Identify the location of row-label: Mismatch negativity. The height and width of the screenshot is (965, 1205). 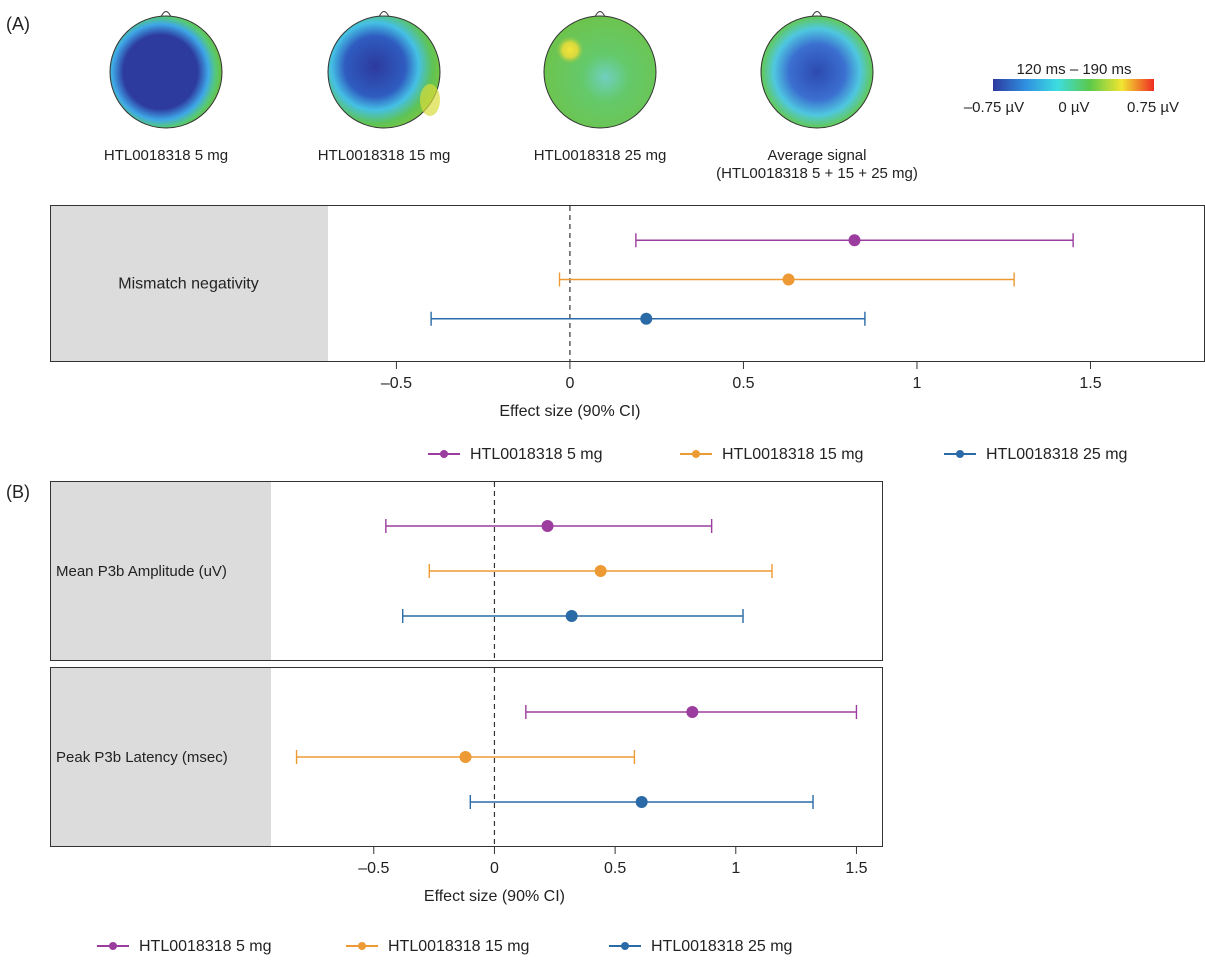
(188, 284).